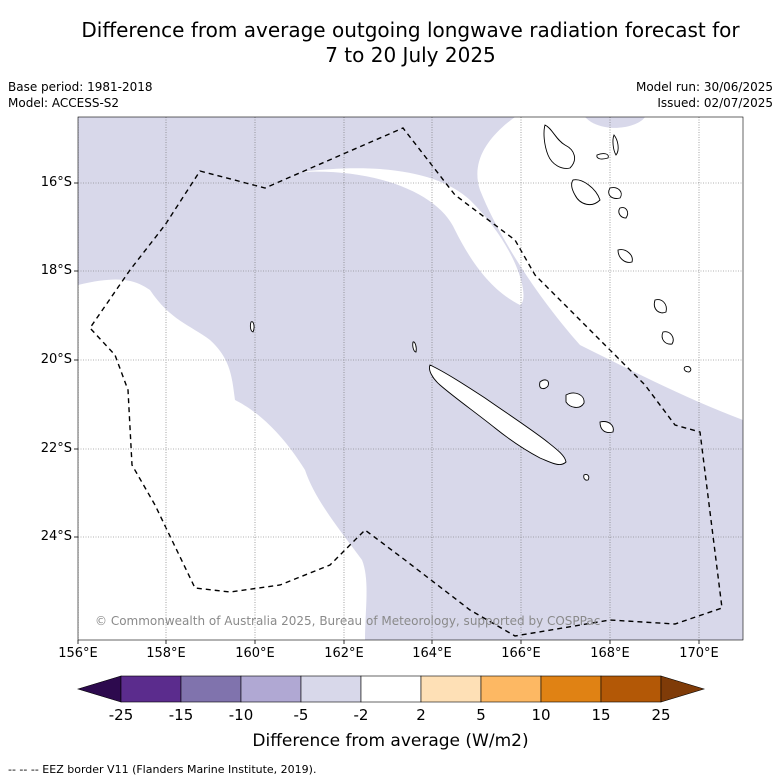  Describe the element at coordinates (301, 715) in the screenshot. I see `colorbar-tick: -5` at that location.